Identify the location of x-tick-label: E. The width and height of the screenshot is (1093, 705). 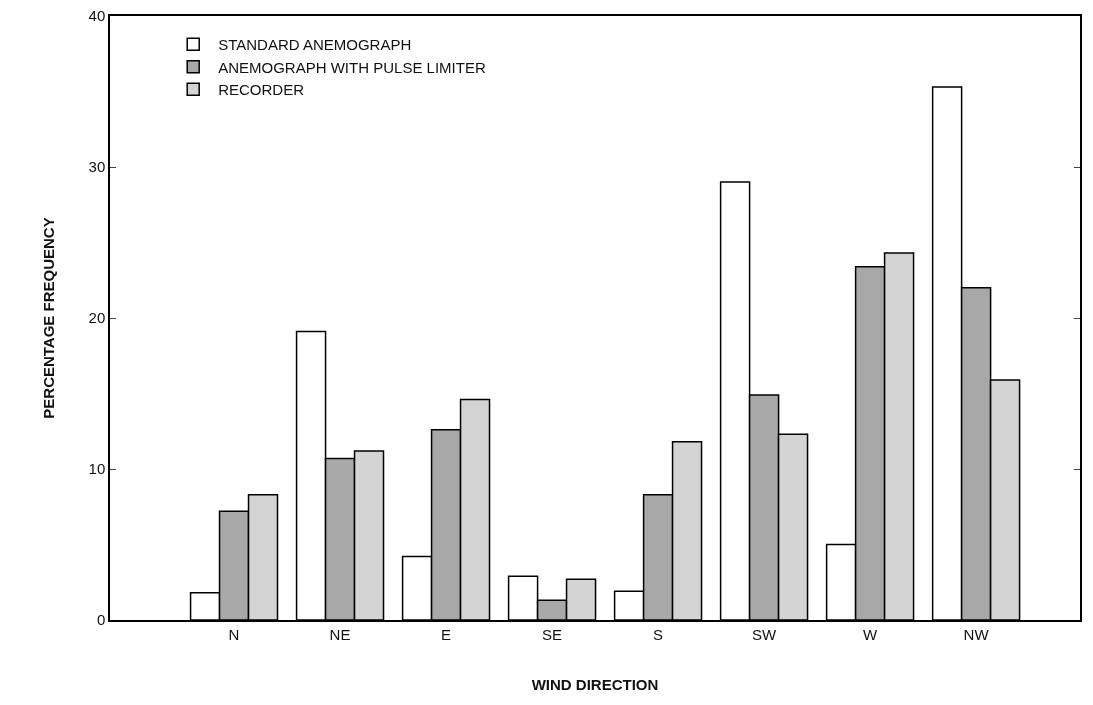
(446, 634).